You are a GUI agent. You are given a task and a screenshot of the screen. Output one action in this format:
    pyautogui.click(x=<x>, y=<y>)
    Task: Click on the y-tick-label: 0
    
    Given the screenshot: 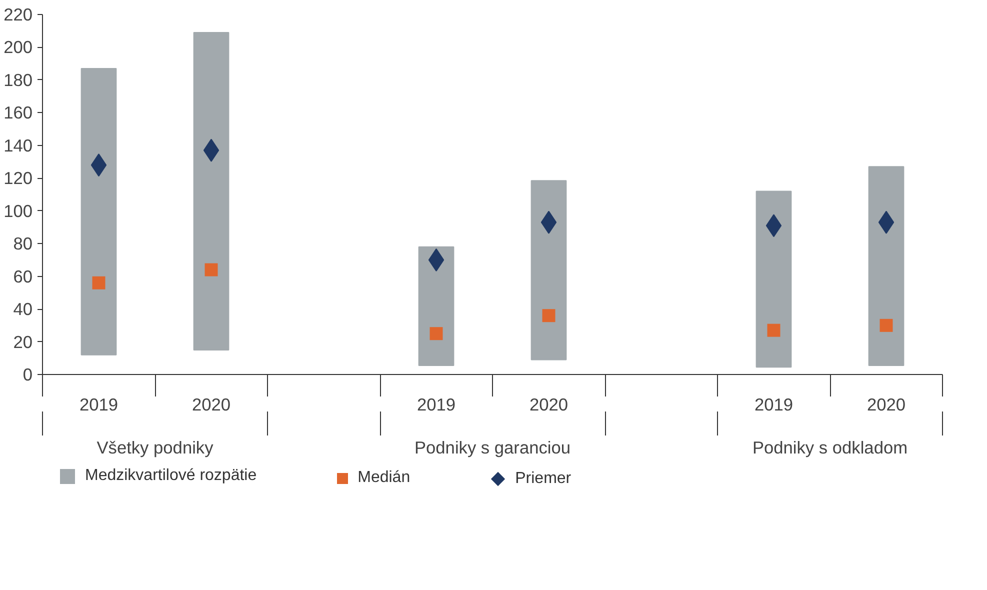 What is the action you would take?
    pyautogui.click(x=27, y=374)
    